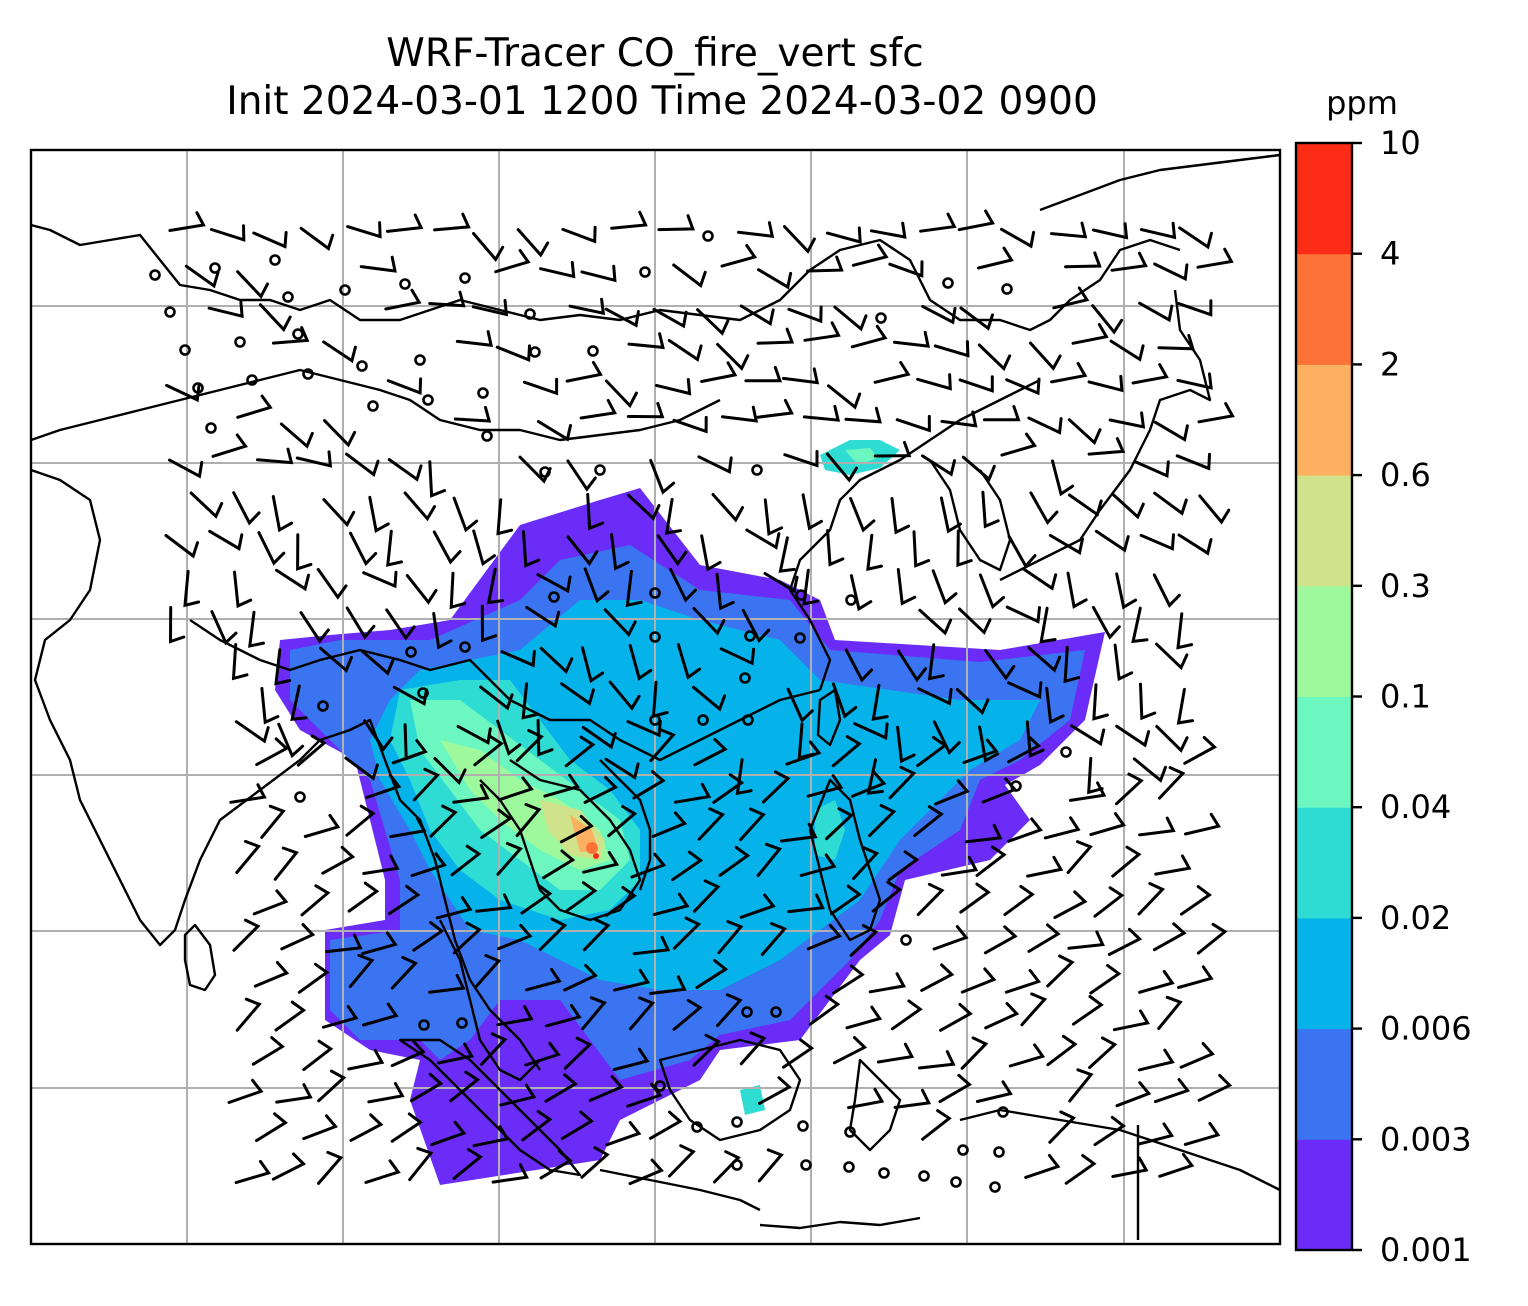 The width and height of the screenshot is (1528, 1306). I want to click on coastline-borneo, so click(730, 1090).